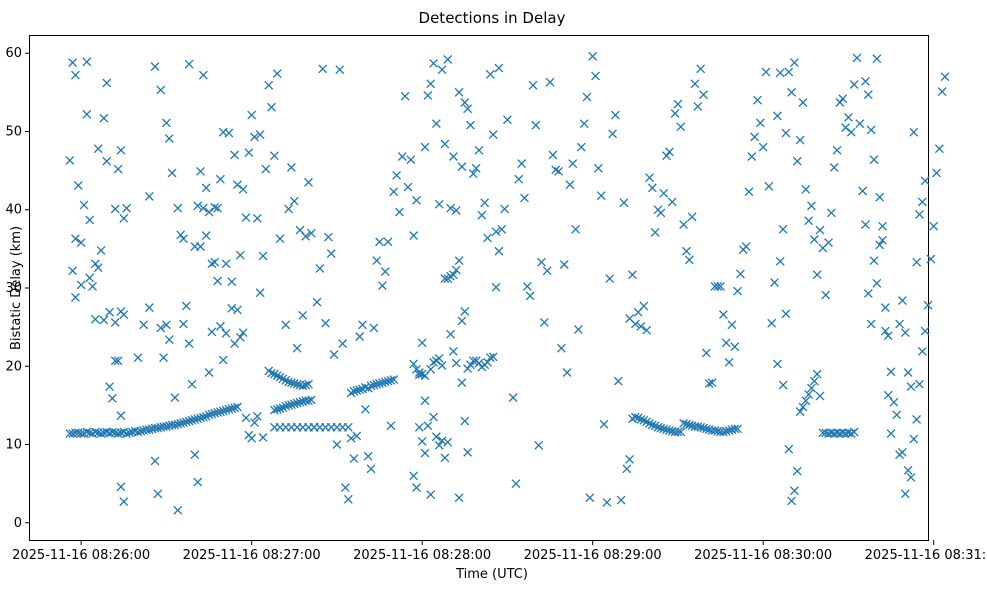 The width and height of the screenshot is (987, 590). I want to click on y-tick-label: 50, so click(13, 131).